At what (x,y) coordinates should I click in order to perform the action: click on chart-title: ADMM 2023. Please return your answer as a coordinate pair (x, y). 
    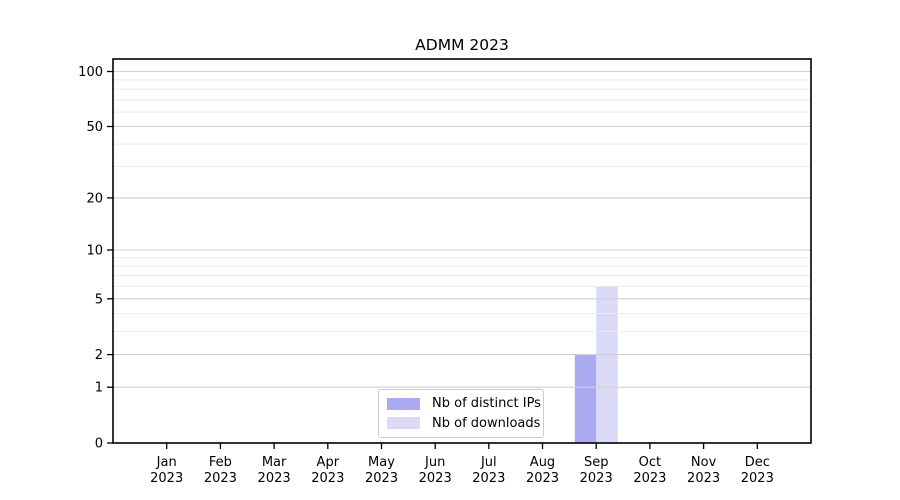
    Looking at the image, I should click on (462, 45).